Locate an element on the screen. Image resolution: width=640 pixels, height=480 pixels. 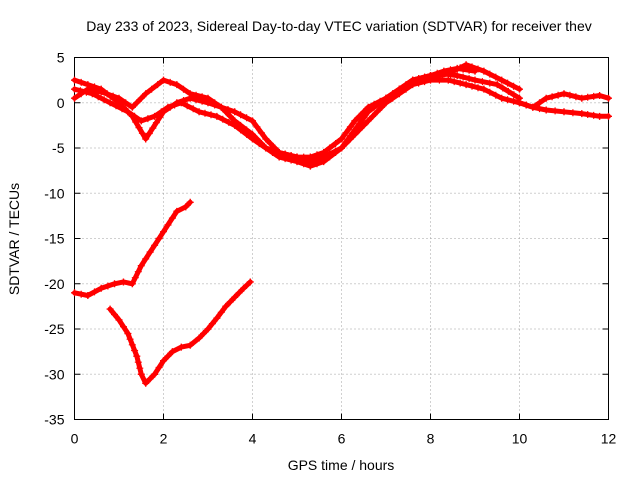
y-tick-label: -10 is located at coordinates (54, 193).